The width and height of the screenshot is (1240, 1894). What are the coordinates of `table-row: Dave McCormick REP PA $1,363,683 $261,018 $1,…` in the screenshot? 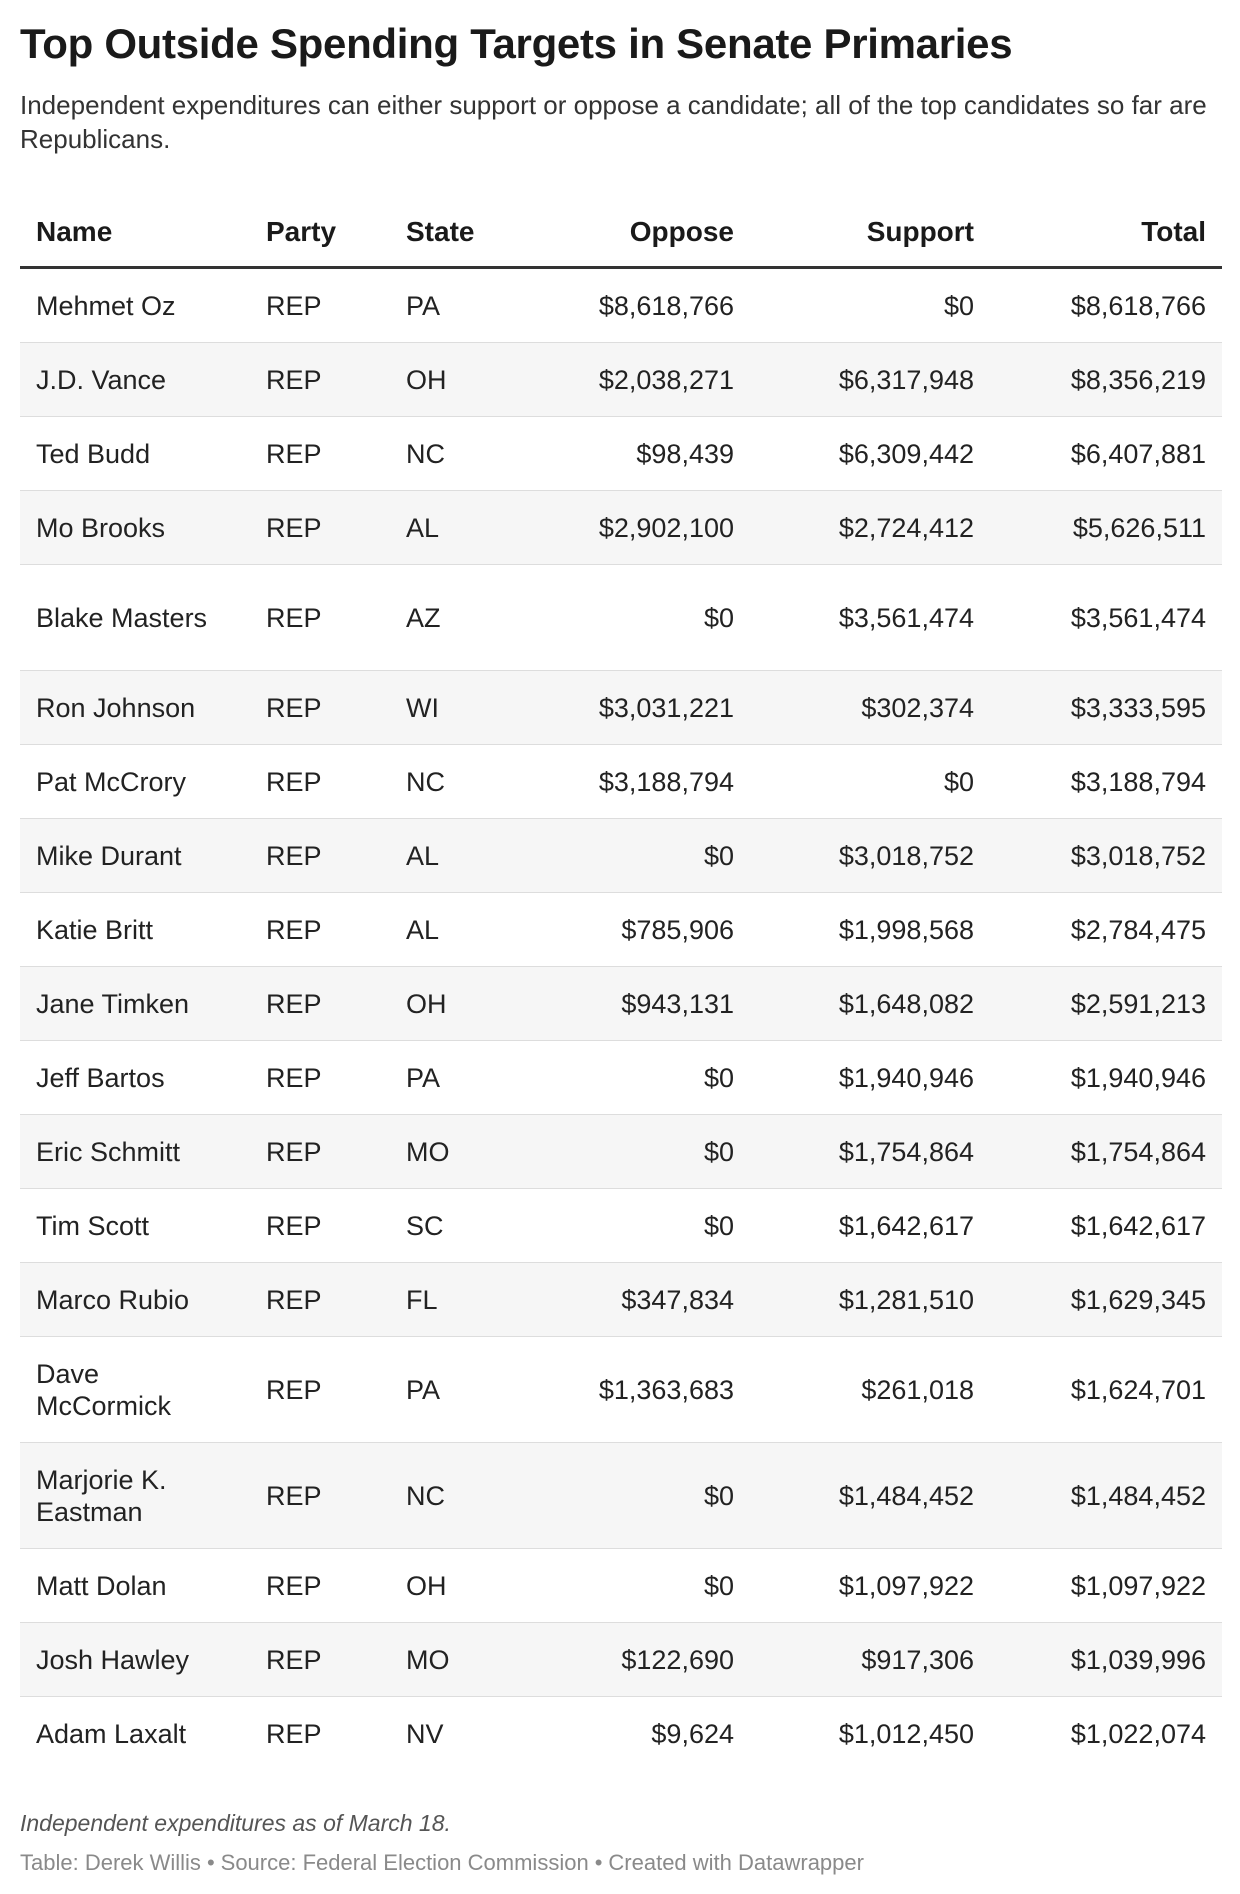 It's located at (621, 1389).